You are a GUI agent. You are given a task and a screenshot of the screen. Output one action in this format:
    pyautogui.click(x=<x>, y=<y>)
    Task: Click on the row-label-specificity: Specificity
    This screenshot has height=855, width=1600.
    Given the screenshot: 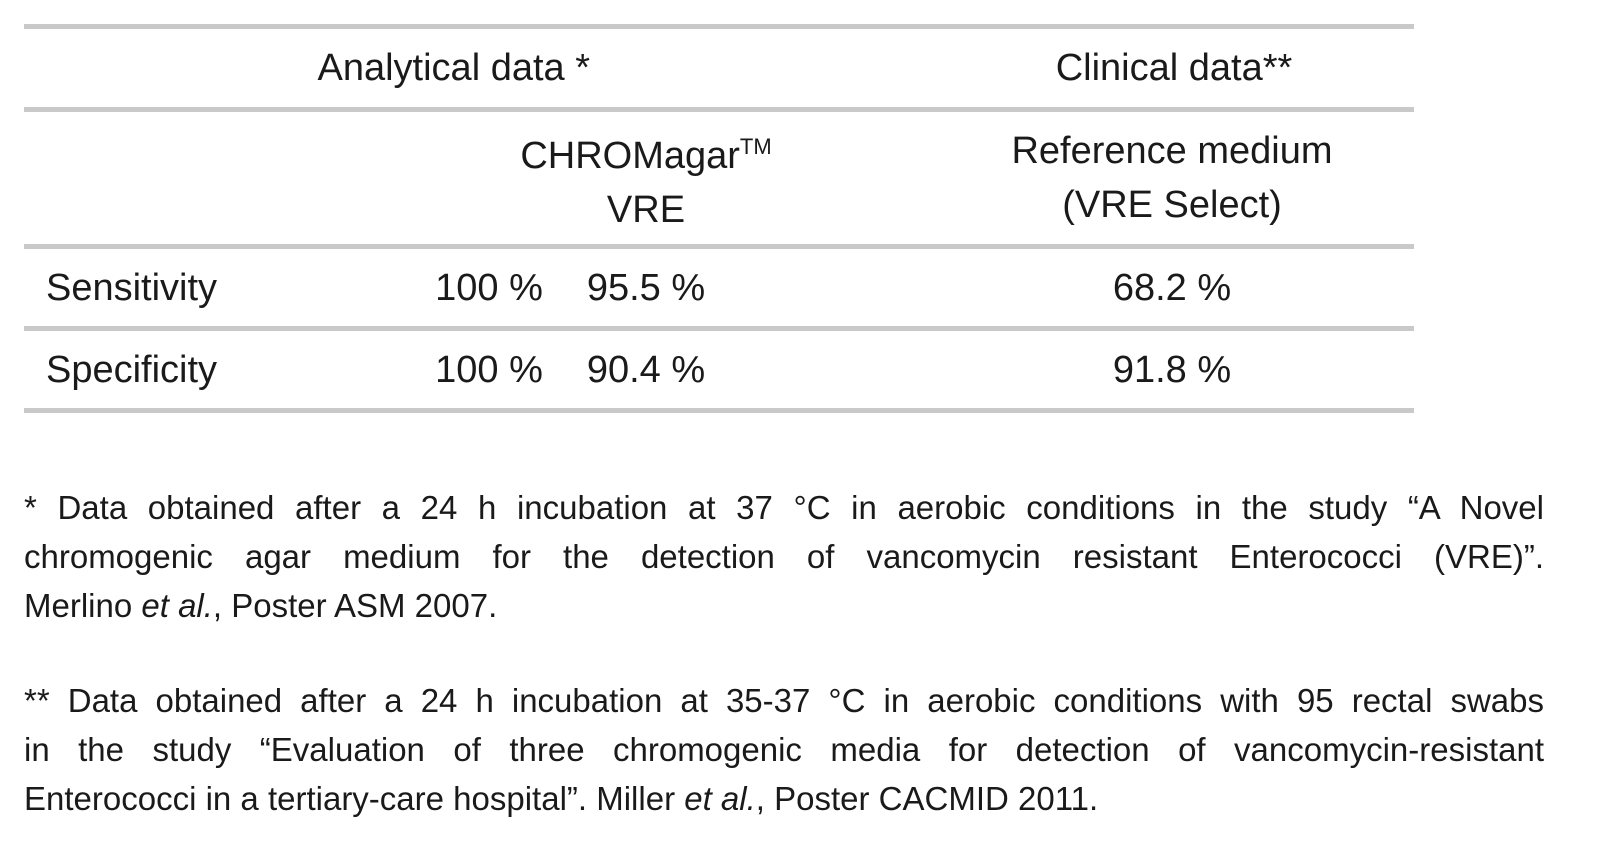 What is the action you would take?
    pyautogui.click(x=132, y=369)
    